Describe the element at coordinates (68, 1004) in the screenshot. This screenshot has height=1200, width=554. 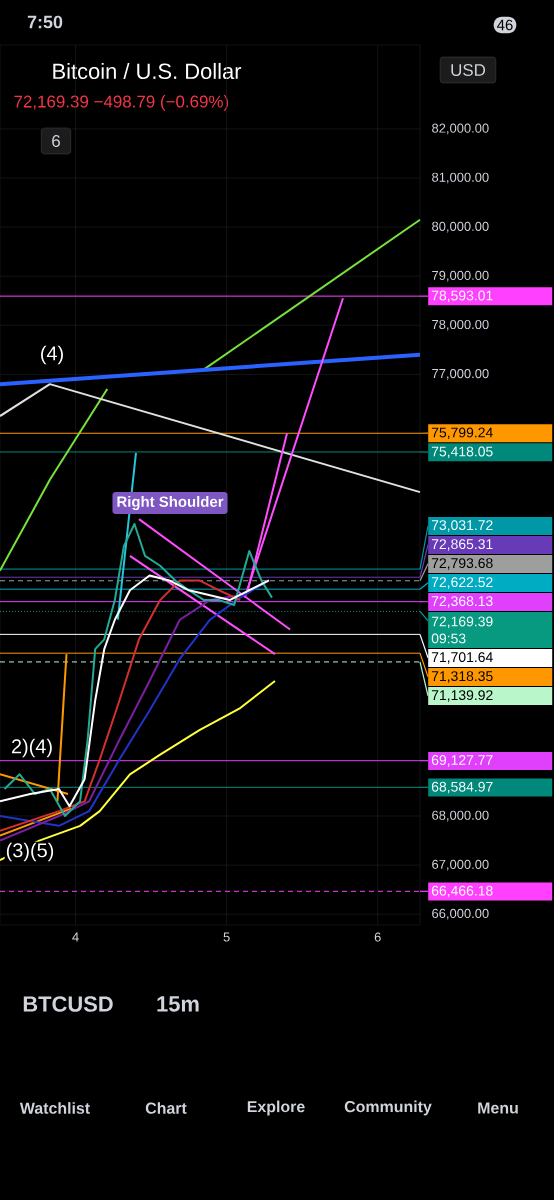
I see `text: BTCUSD` at that location.